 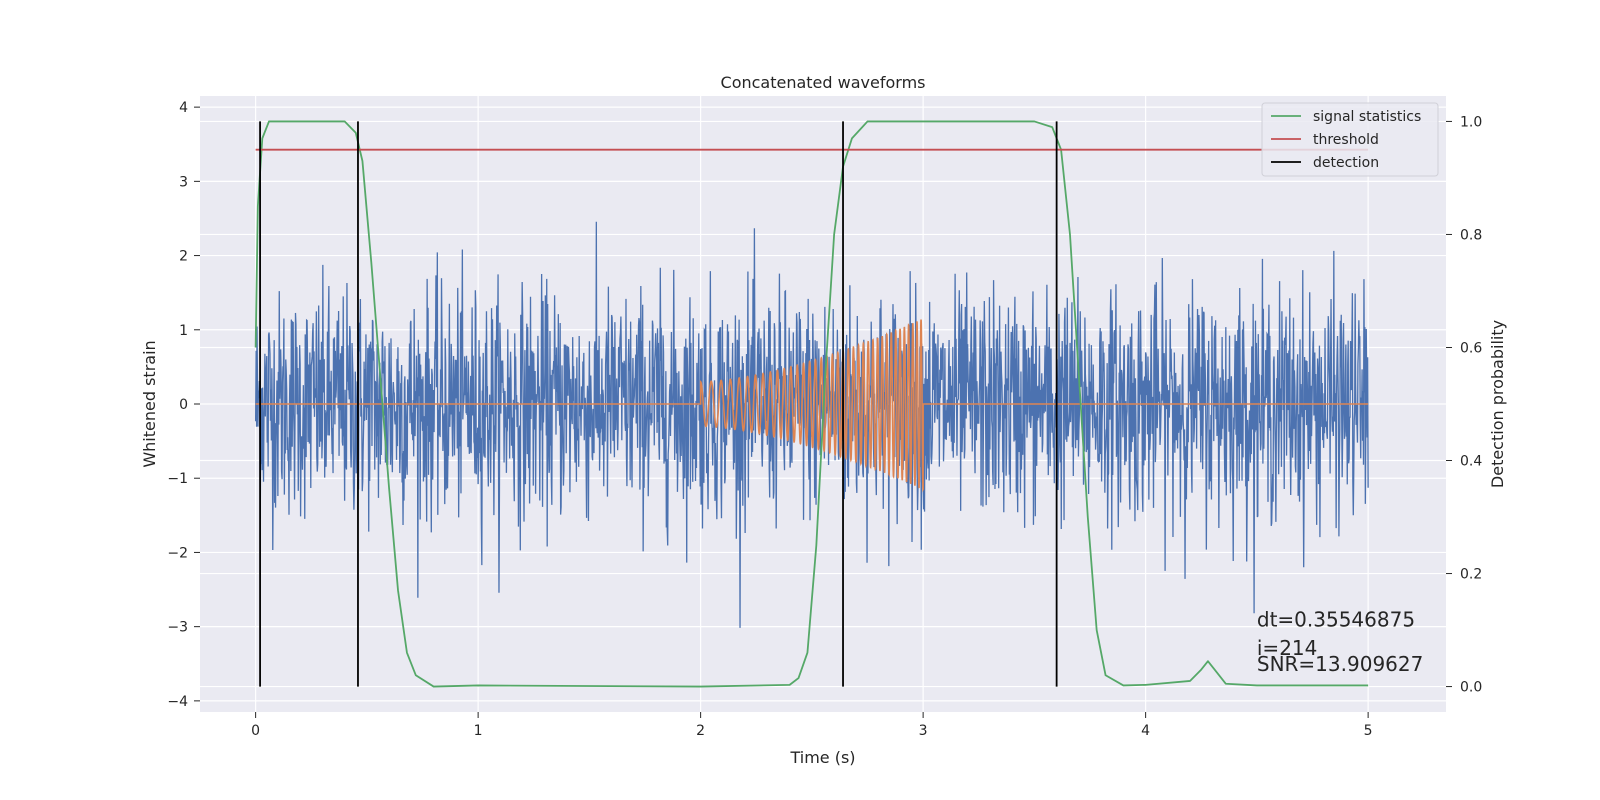 What do you see at coordinates (1340, 664) in the screenshot?
I see `annotation-text: SNR=13.909627` at bounding box center [1340, 664].